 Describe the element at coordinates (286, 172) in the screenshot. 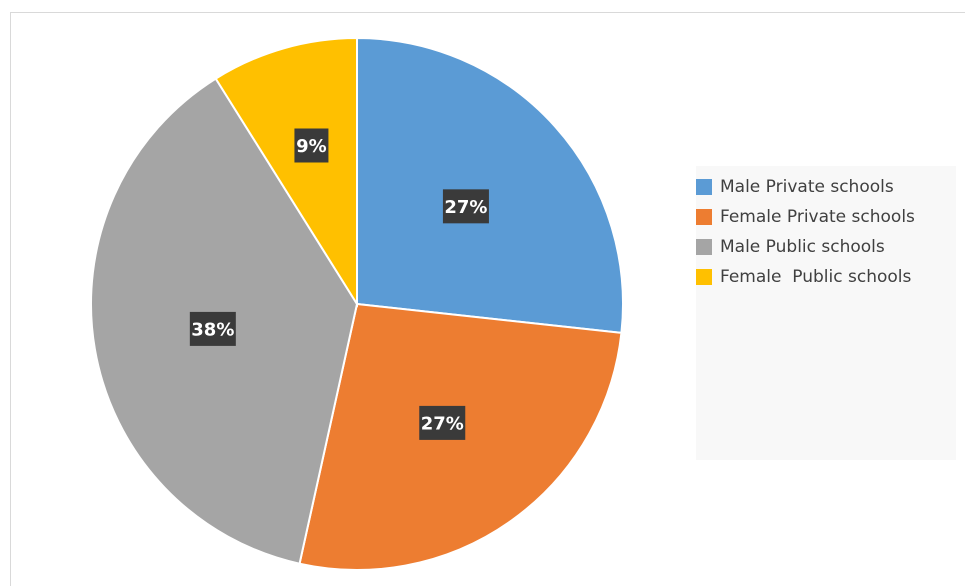

I see `slice-female-public` at that location.